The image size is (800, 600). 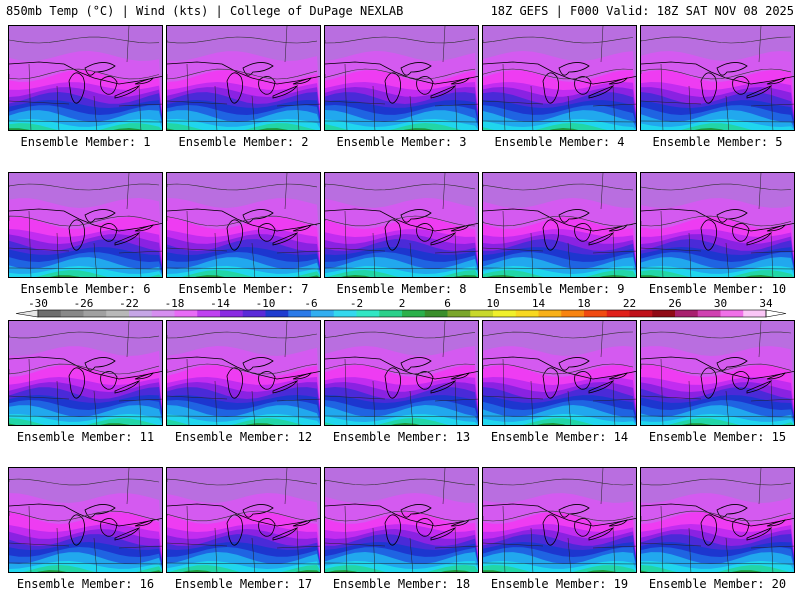 What do you see at coordinates (175, 303) in the screenshot?
I see `colorbar-tick-label: -18` at bounding box center [175, 303].